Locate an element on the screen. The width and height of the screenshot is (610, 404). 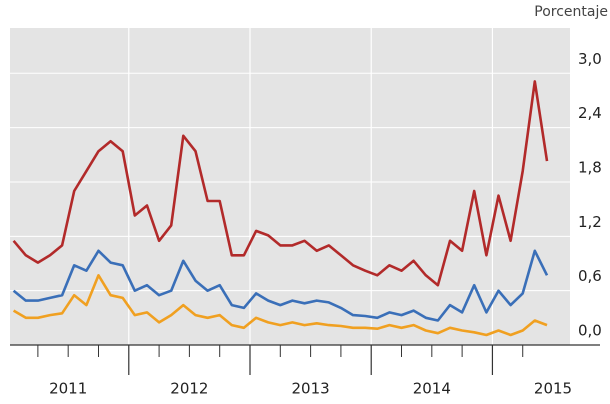
x-tick-label: 2011 is located at coordinates (68, 389).